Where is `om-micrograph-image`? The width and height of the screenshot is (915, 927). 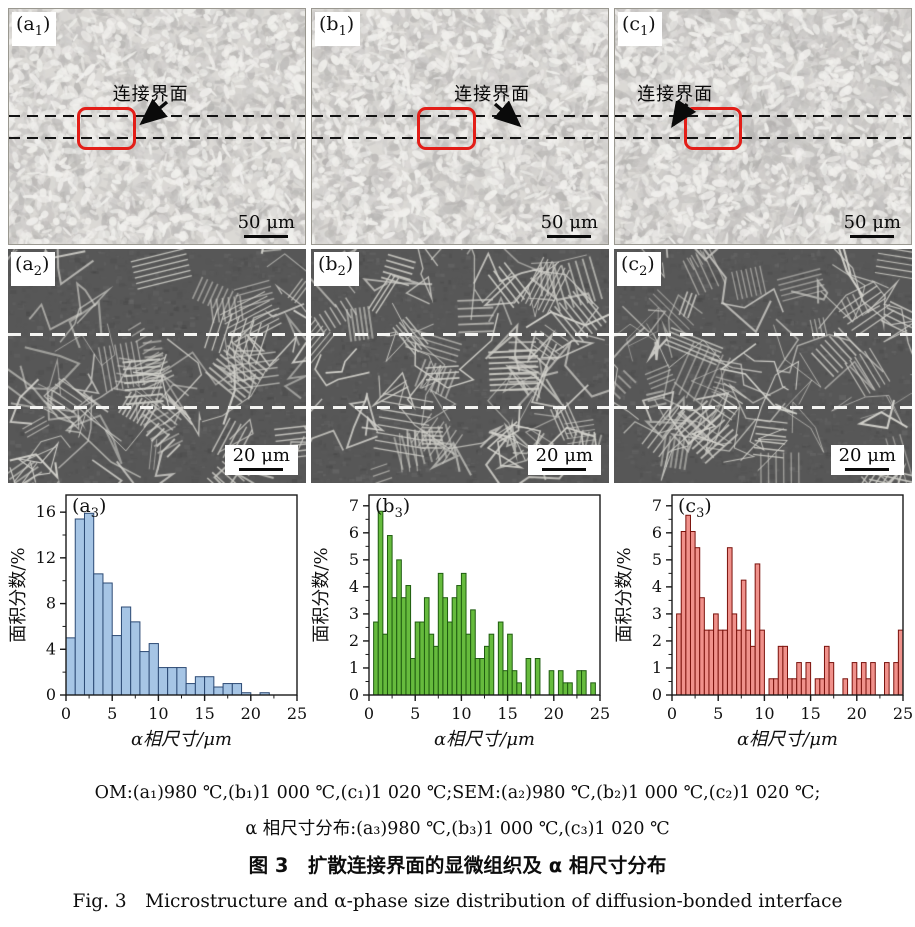
om-micrograph-image is located at coordinates (157, 126).